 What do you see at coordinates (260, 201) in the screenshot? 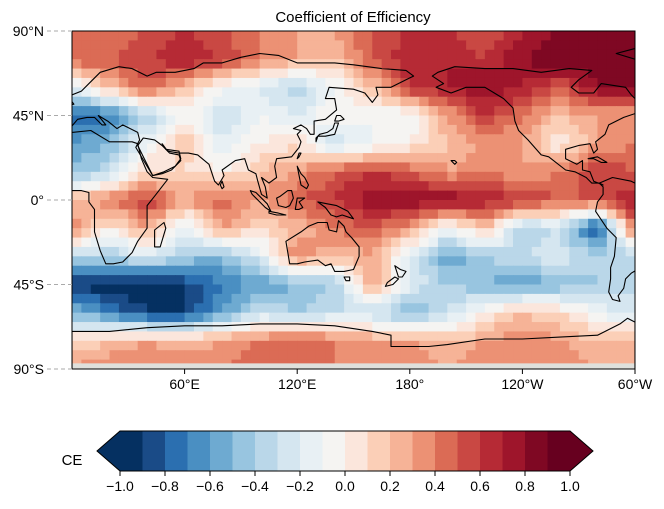
I see `sumatra-coastline` at bounding box center [260, 201].